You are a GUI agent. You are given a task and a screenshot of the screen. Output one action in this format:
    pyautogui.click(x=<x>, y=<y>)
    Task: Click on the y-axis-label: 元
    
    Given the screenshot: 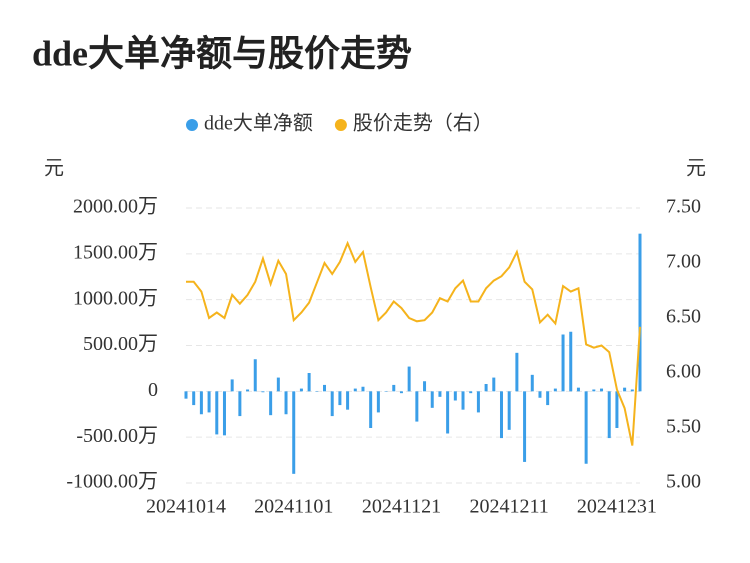 What is the action you would take?
    pyautogui.click(x=54, y=169)
    